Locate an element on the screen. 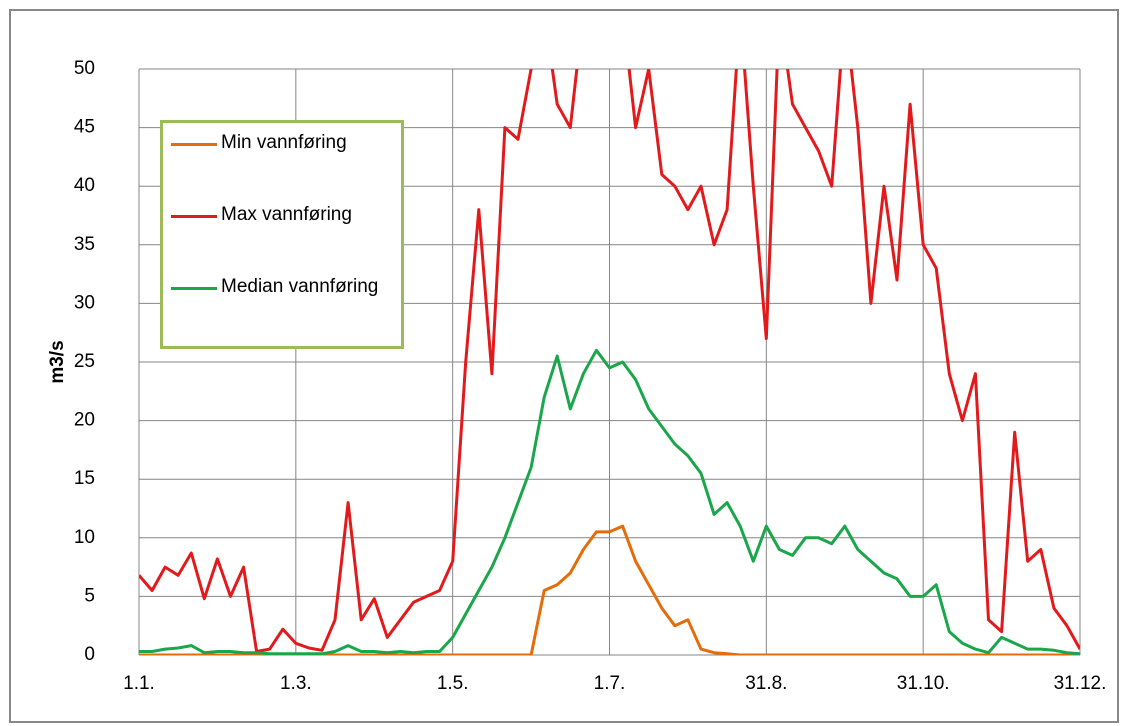  x-tick-label: 31.10. is located at coordinates (923, 683).